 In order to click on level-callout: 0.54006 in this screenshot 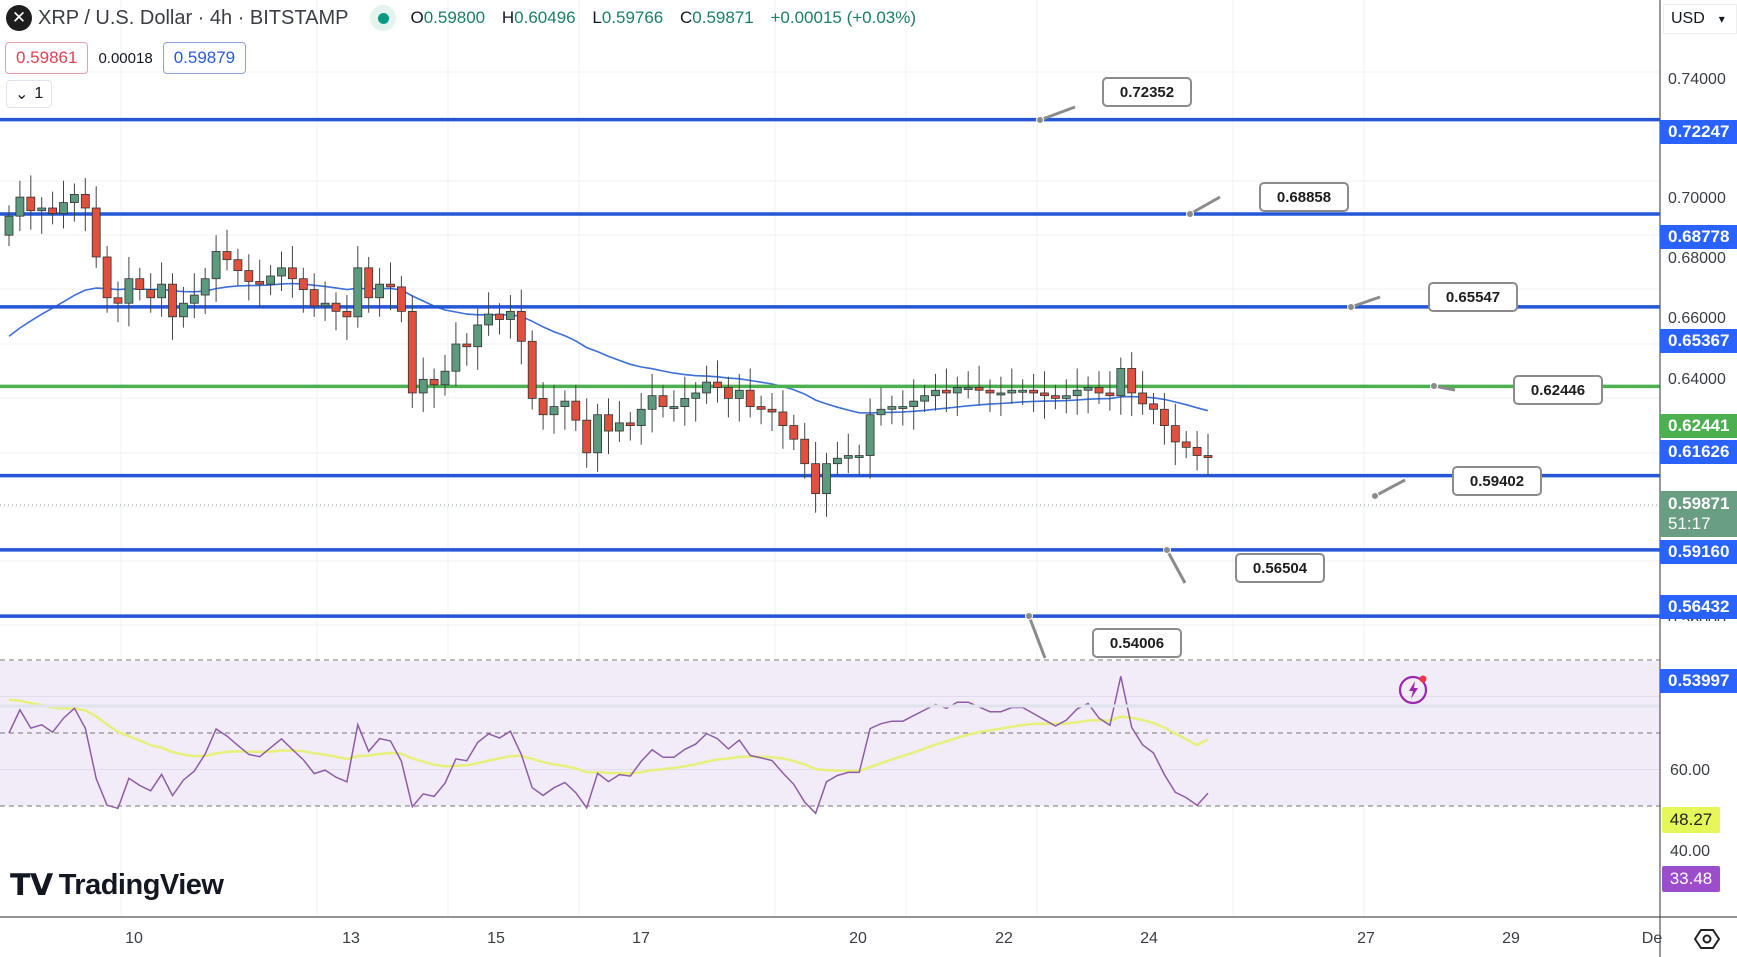, I will do `click(1137, 643)`.